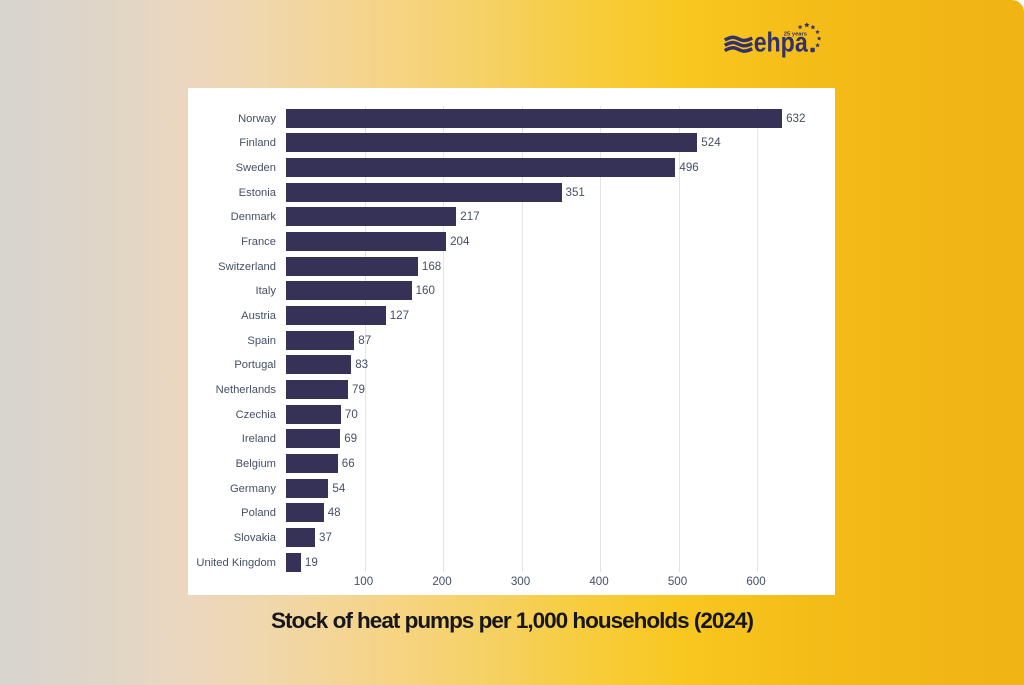 Image resolution: width=1024 pixels, height=685 pixels. Describe the element at coordinates (795, 34) in the screenshot. I see `svg-text: 25 years` at that location.